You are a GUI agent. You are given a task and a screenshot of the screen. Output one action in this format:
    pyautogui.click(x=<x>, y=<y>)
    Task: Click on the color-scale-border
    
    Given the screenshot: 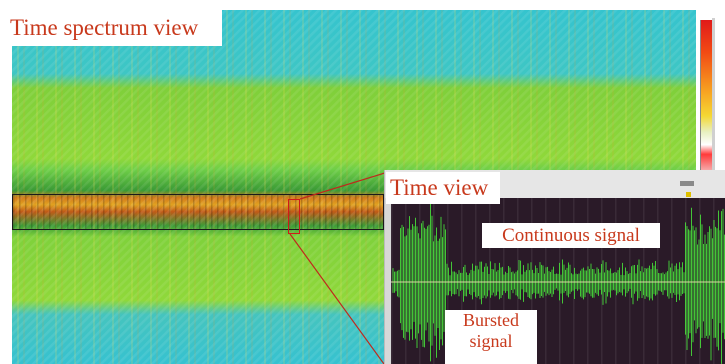 What is the action you would take?
    pyautogui.click(x=713, y=100)
    